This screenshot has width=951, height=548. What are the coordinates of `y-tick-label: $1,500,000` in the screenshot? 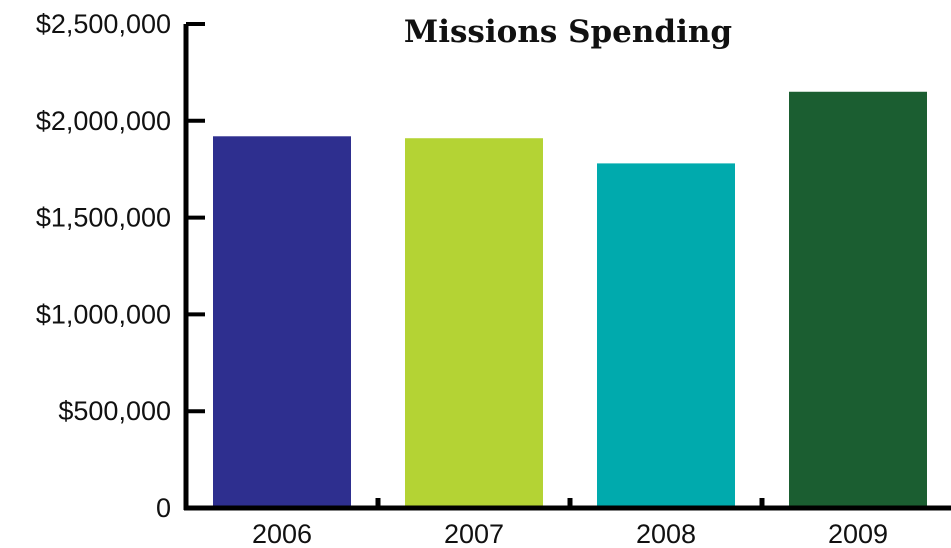 It's located at (103, 218).